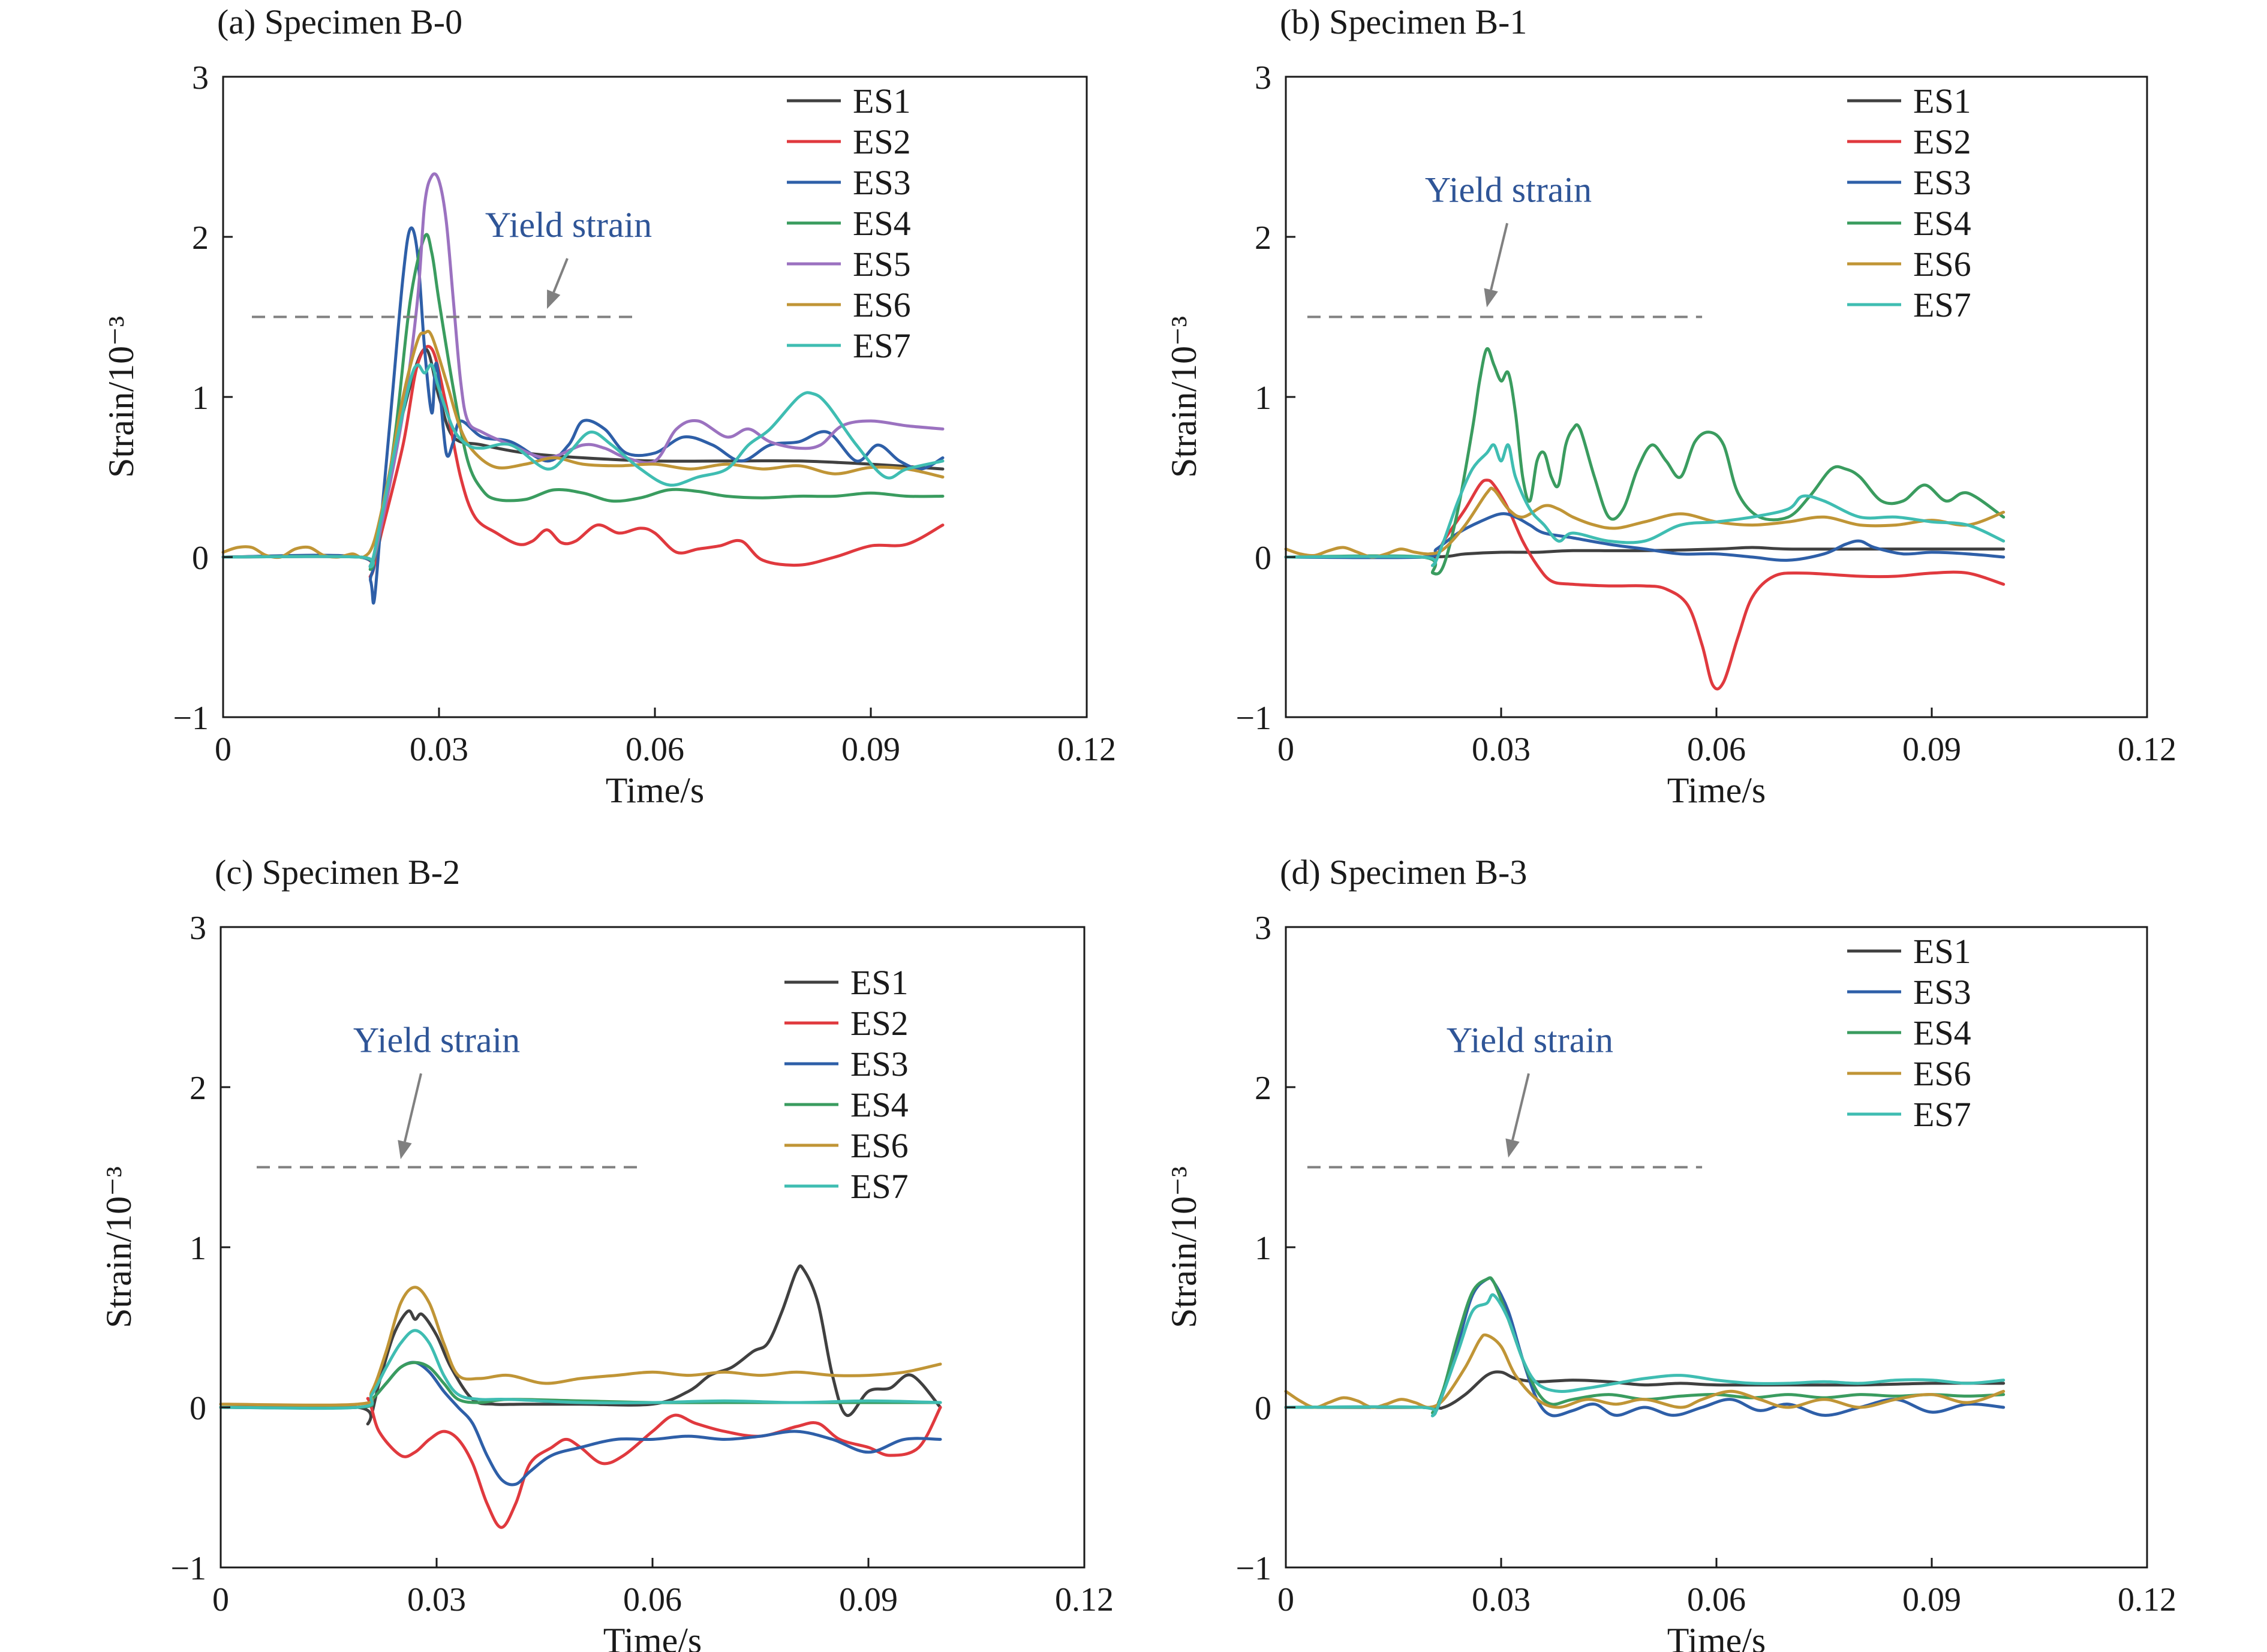 The height and width of the screenshot is (1652, 2267). I want to click on panel-c-y-tick-label: 0, so click(198, 1408).